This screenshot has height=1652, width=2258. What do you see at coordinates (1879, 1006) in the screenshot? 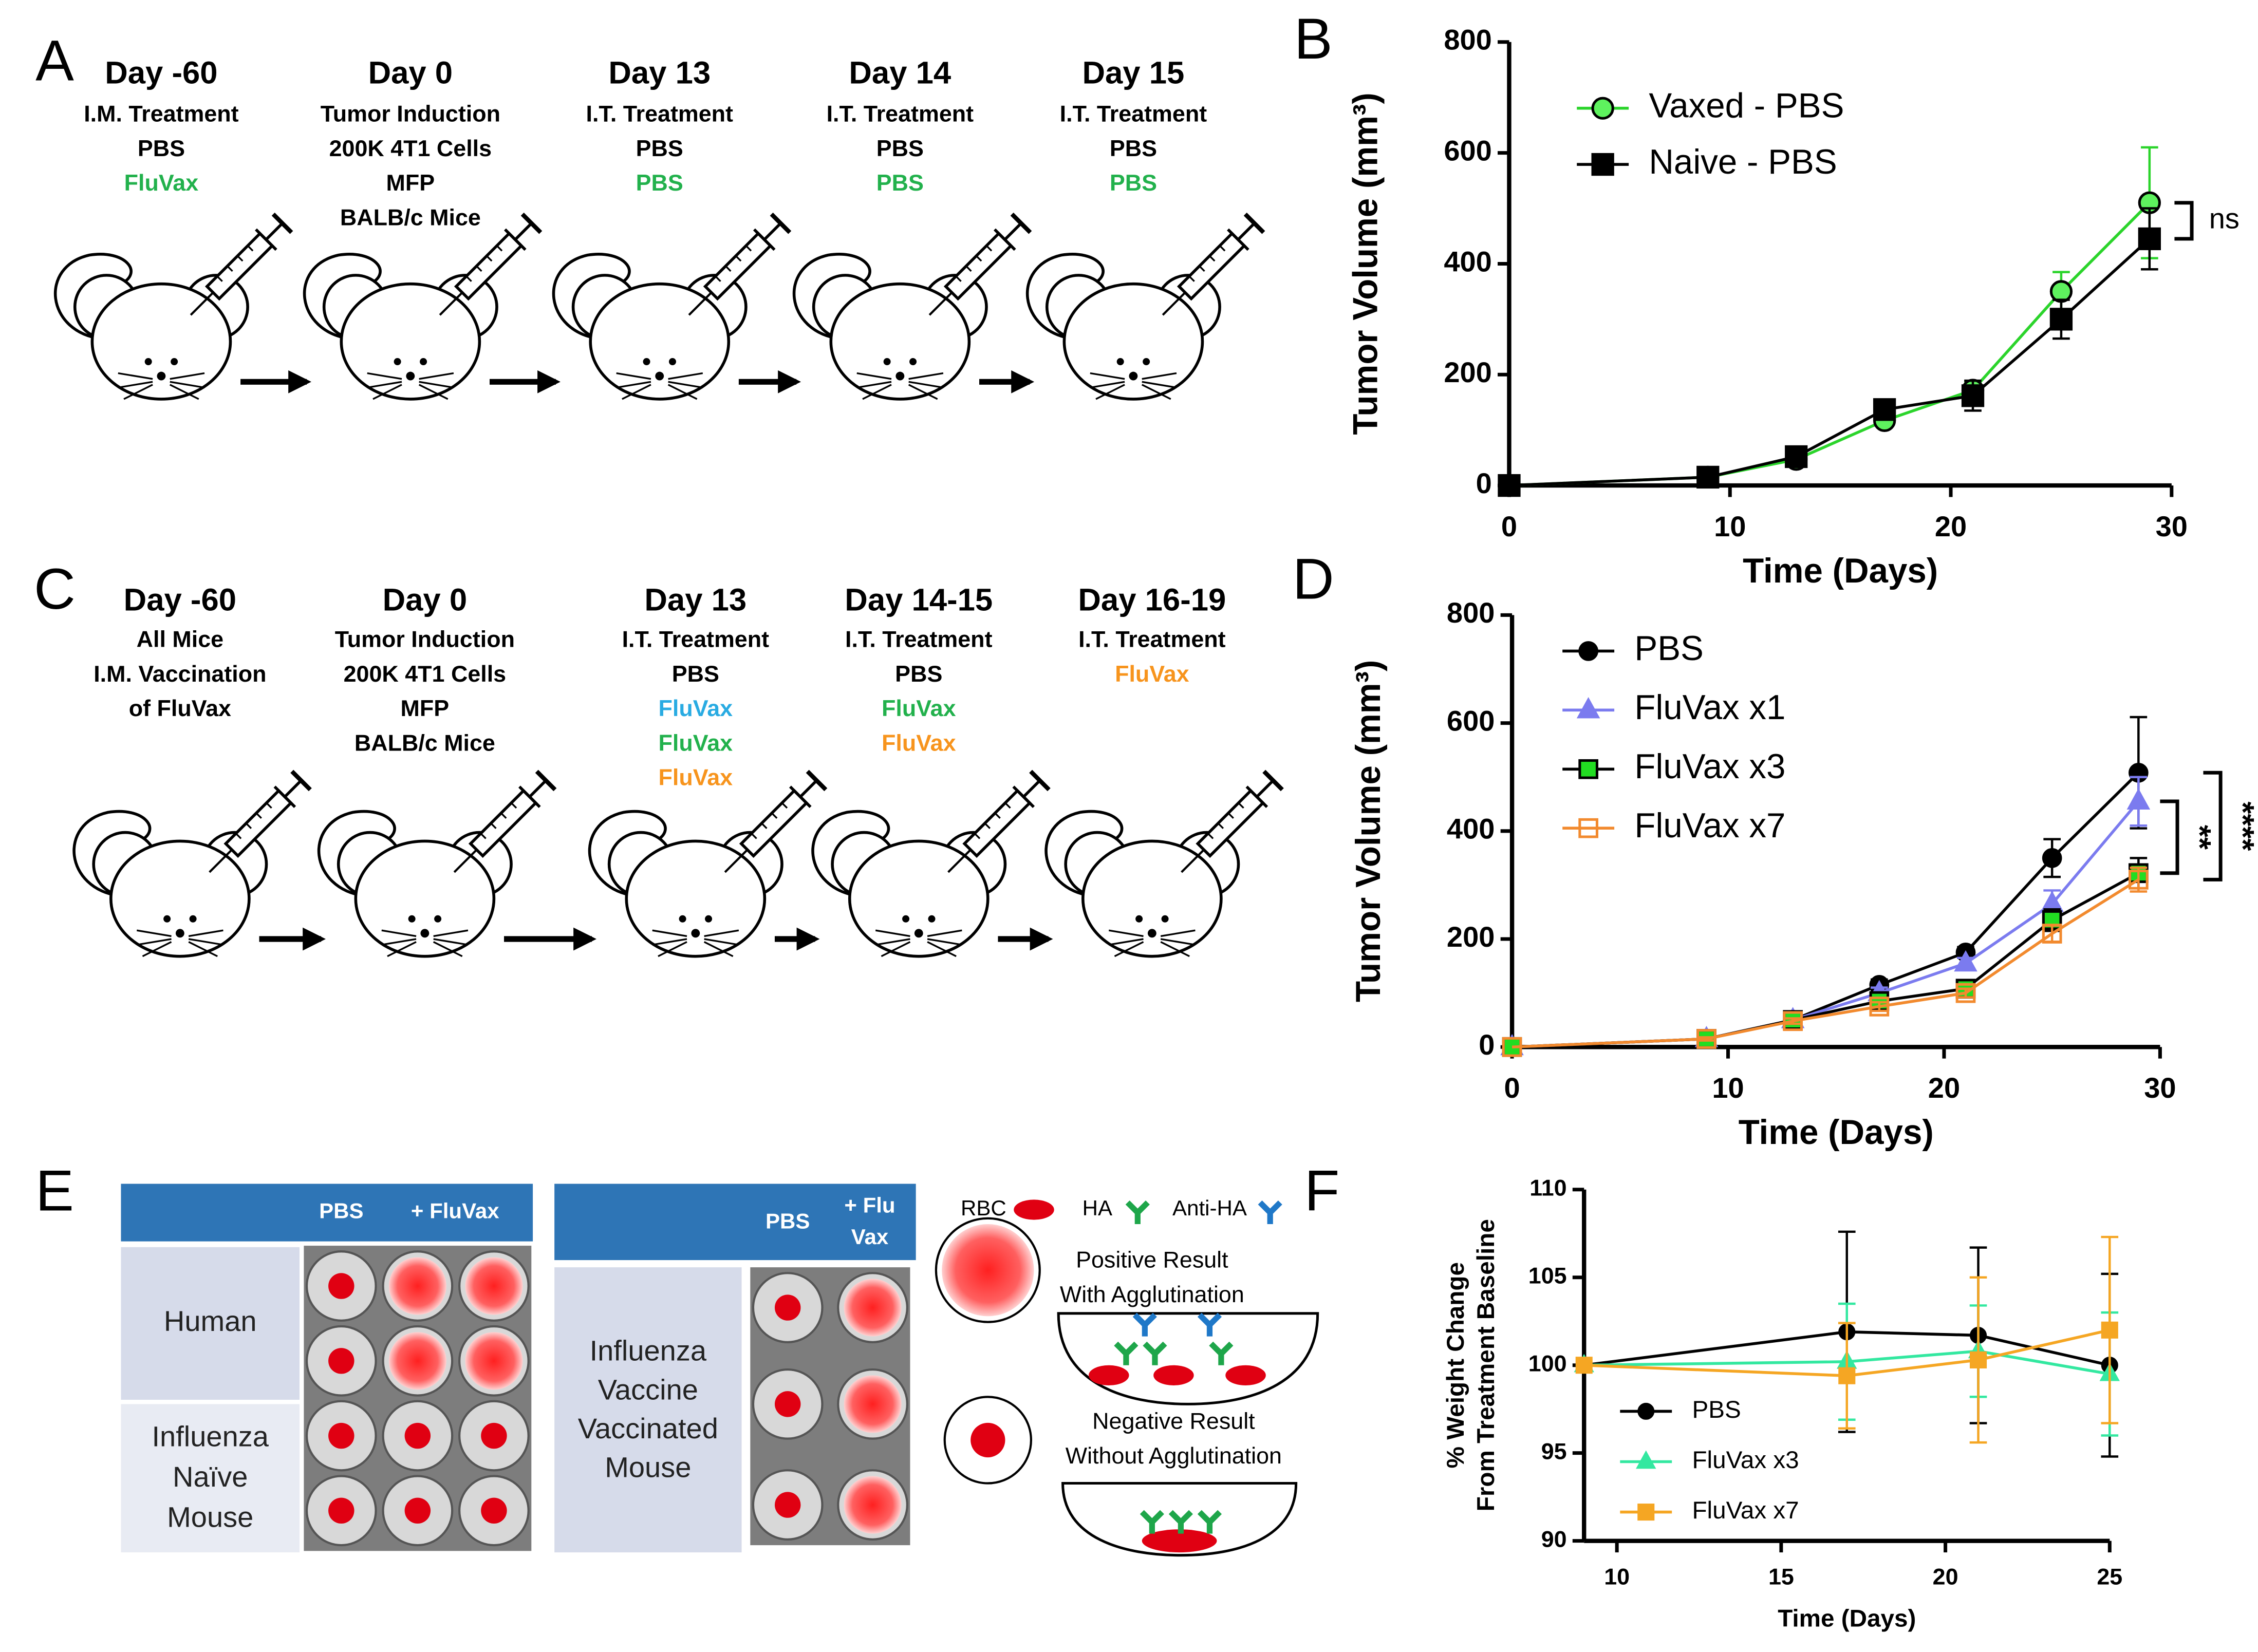
I see `error-bar` at bounding box center [1879, 1006].